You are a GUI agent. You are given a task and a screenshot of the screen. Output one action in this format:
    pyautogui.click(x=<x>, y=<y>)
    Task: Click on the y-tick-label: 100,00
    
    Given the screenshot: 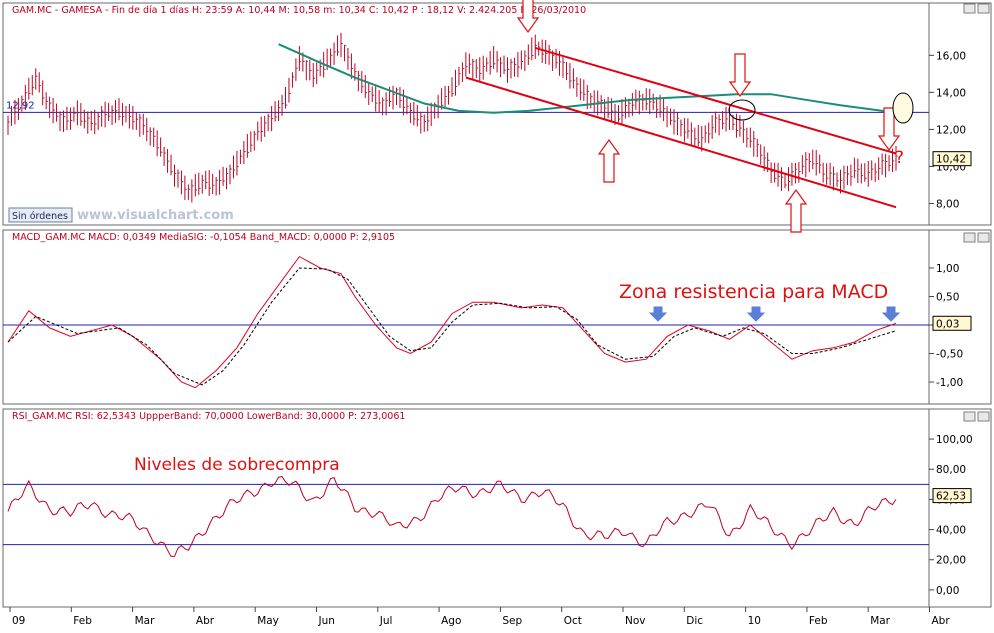 What is the action you would take?
    pyautogui.click(x=954, y=440)
    